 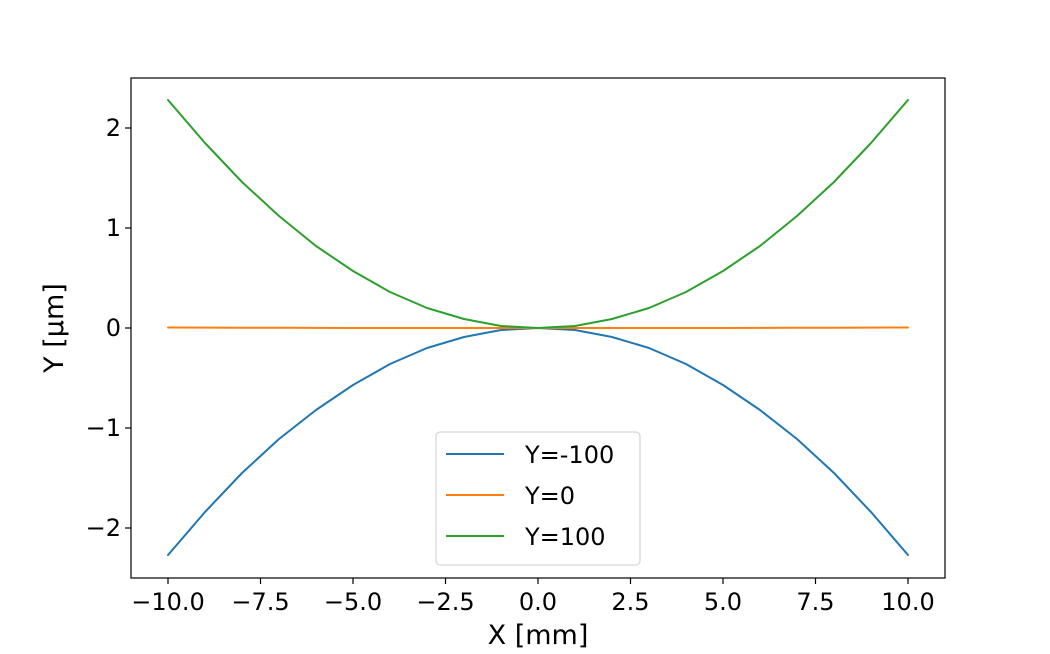 I want to click on legend: Y=-100 Y=0 Y=100, so click(x=538, y=498).